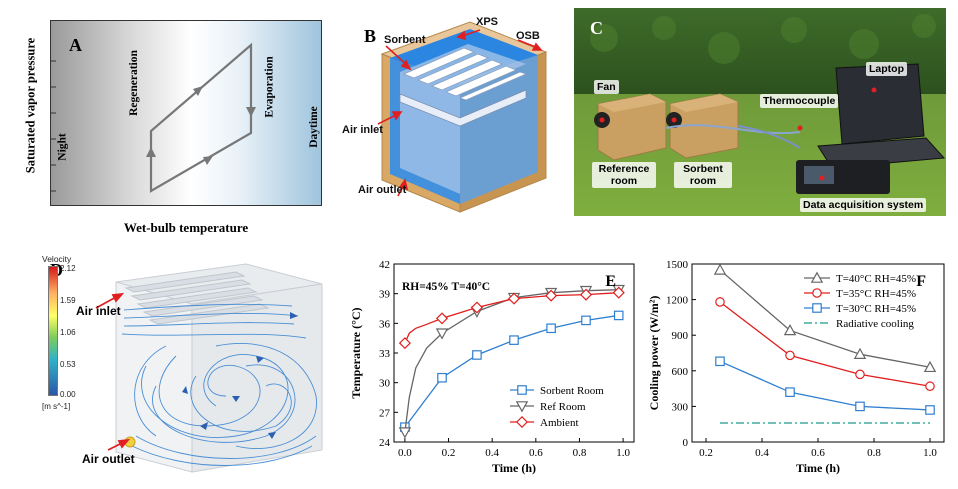 Image resolution: width=958 pixels, height=489 pixels. Describe the element at coordinates (53, 331) in the screenshot. I see `panel-d-colorbar` at that location.